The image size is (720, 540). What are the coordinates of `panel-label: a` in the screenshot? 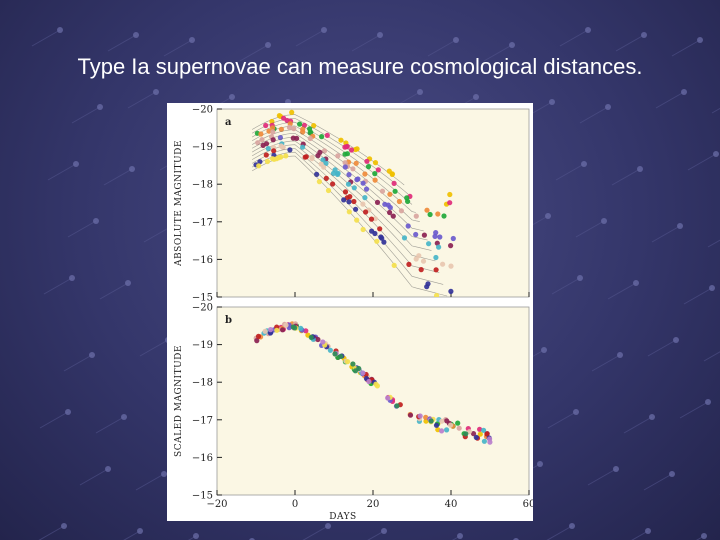 It's located at (228, 122).